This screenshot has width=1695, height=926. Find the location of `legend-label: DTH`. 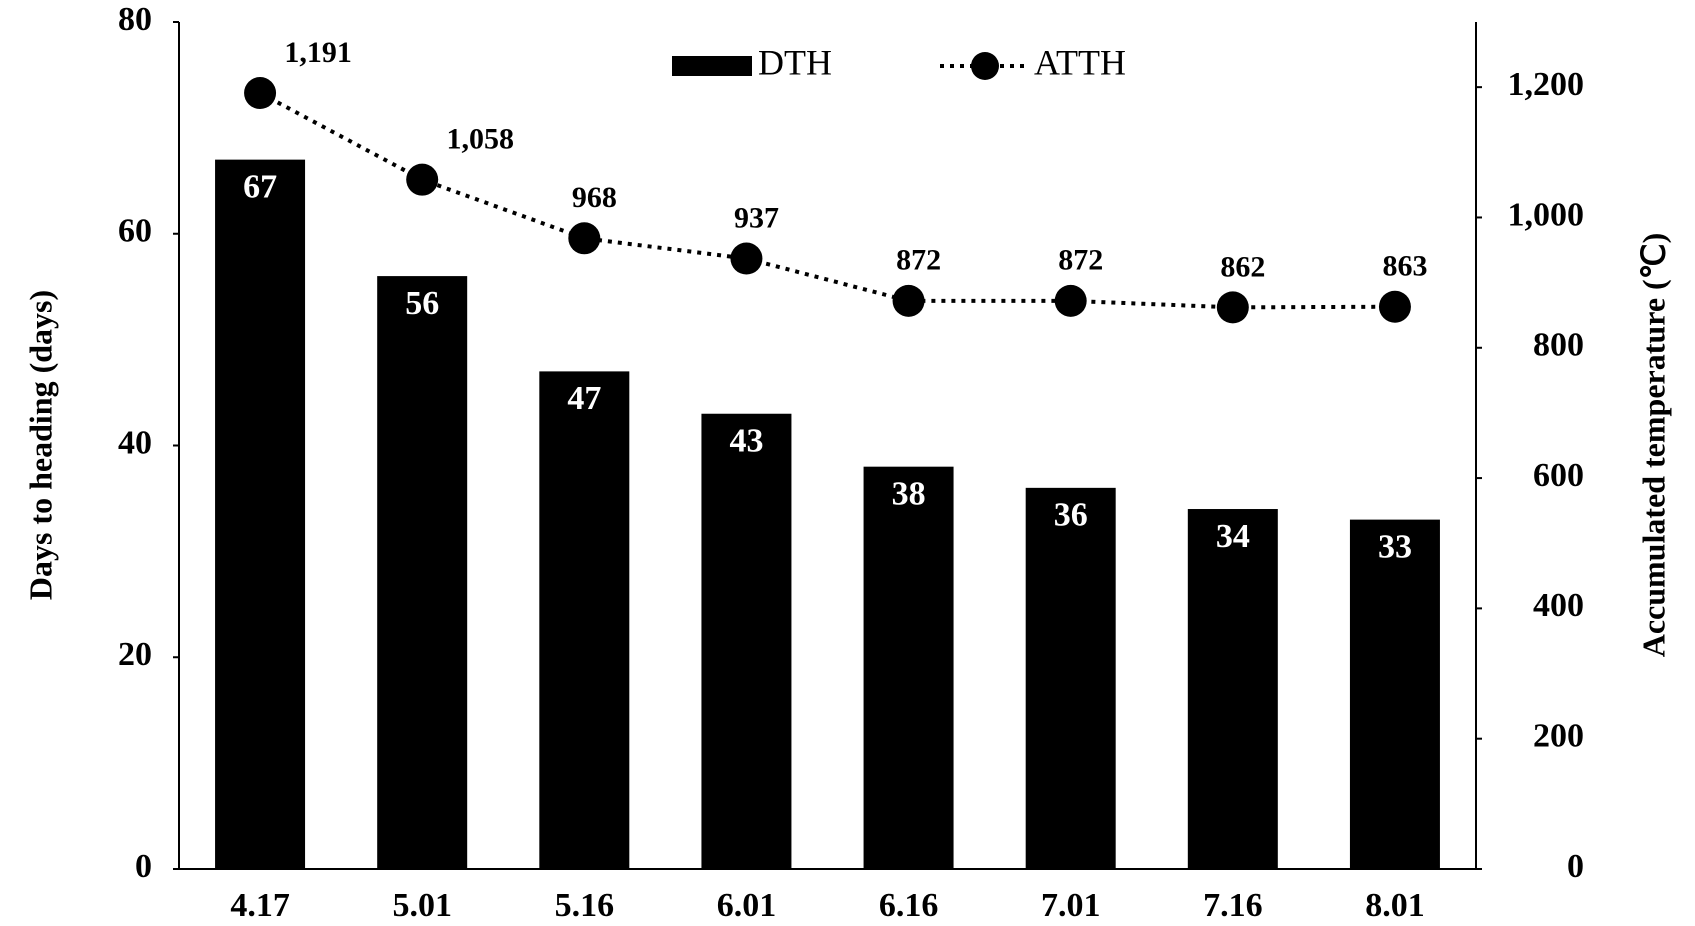

legend-label: DTH is located at coordinates (795, 62).